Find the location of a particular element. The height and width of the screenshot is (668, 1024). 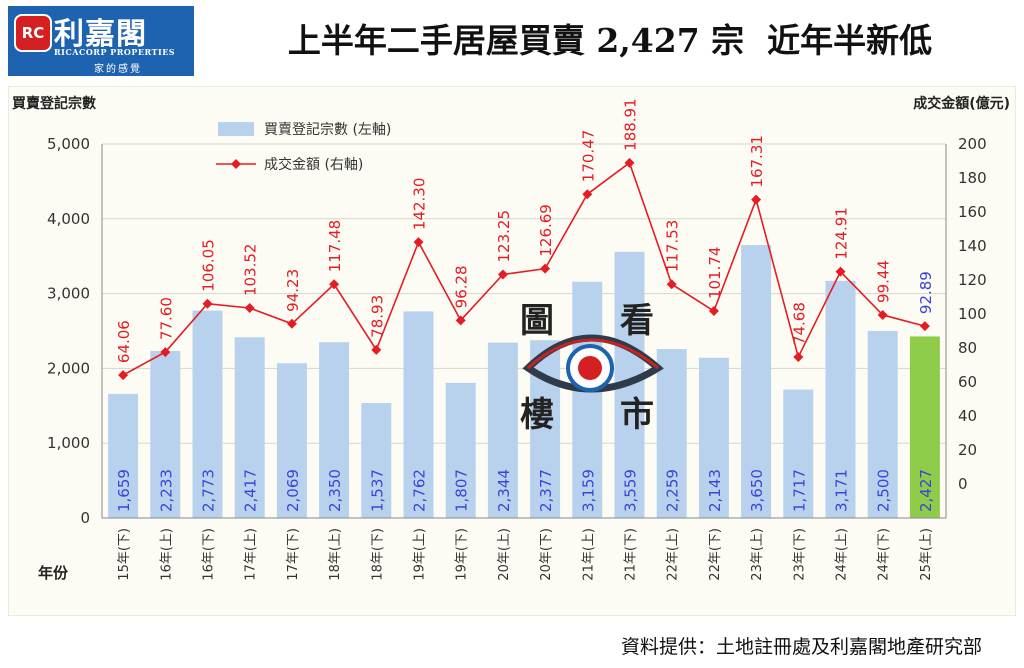

y-tick-label-right: 60 is located at coordinates (967, 382).